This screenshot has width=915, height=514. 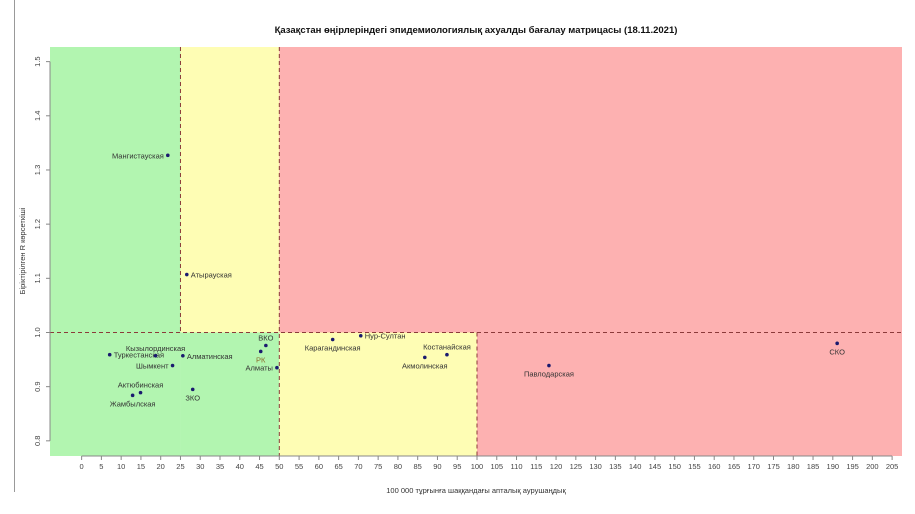 I want to click on y-tick-label: 0.9, so click(x=37, y=386).